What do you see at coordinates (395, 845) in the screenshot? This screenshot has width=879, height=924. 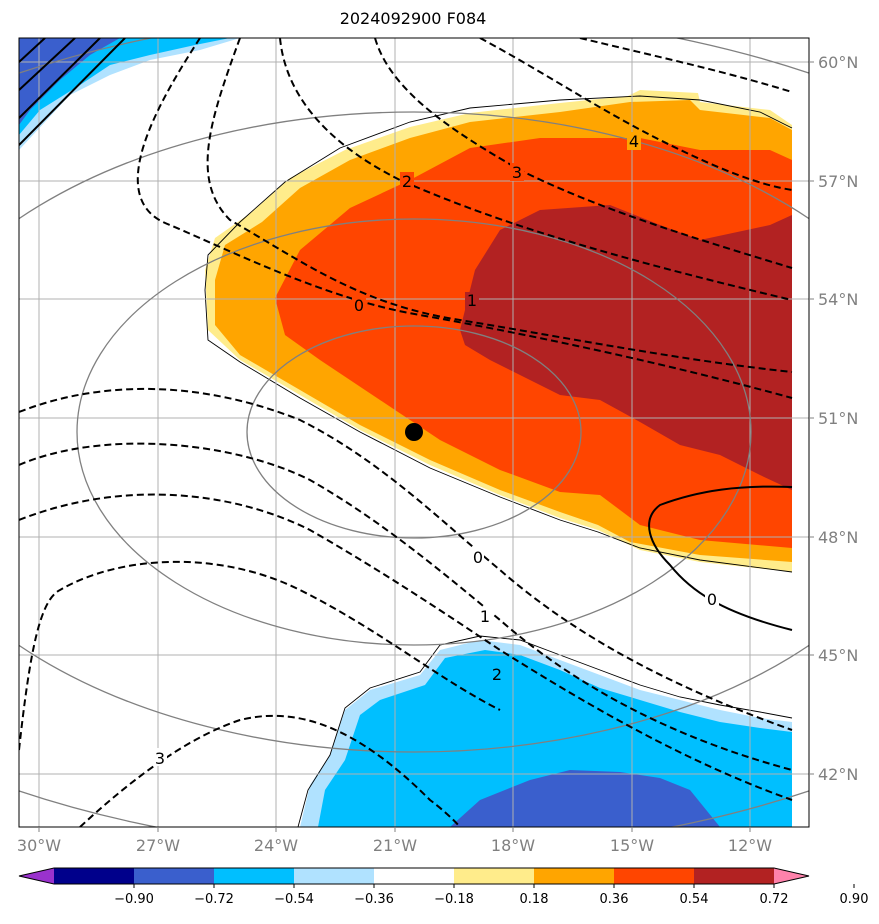 I see `lon-label: 21°W` at bounding box center [395, 845].